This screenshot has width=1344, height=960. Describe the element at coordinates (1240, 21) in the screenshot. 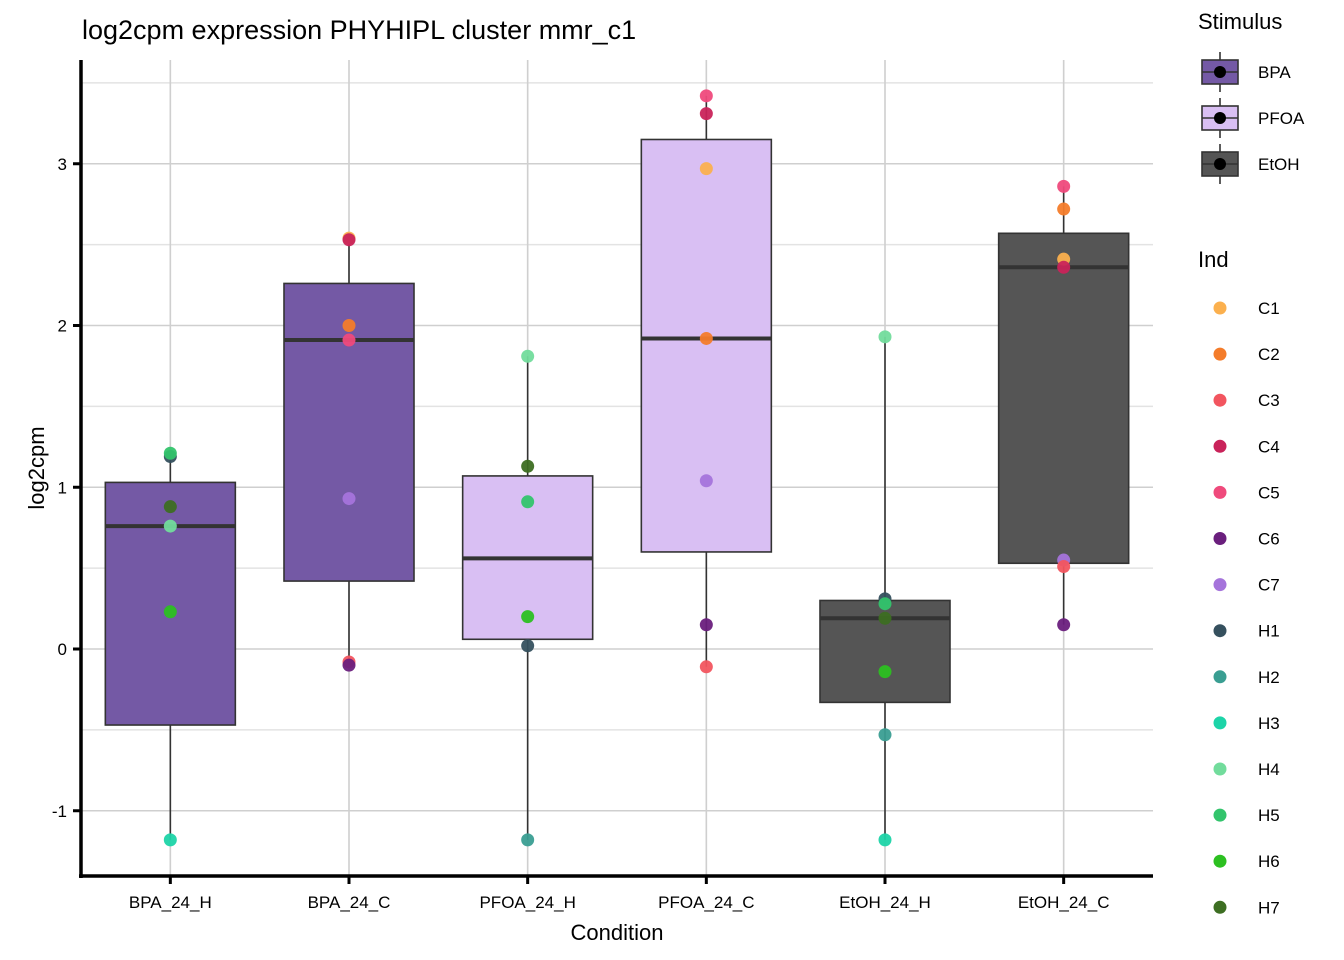

I see `legend-title-stimulus: Stimulus` at that location.